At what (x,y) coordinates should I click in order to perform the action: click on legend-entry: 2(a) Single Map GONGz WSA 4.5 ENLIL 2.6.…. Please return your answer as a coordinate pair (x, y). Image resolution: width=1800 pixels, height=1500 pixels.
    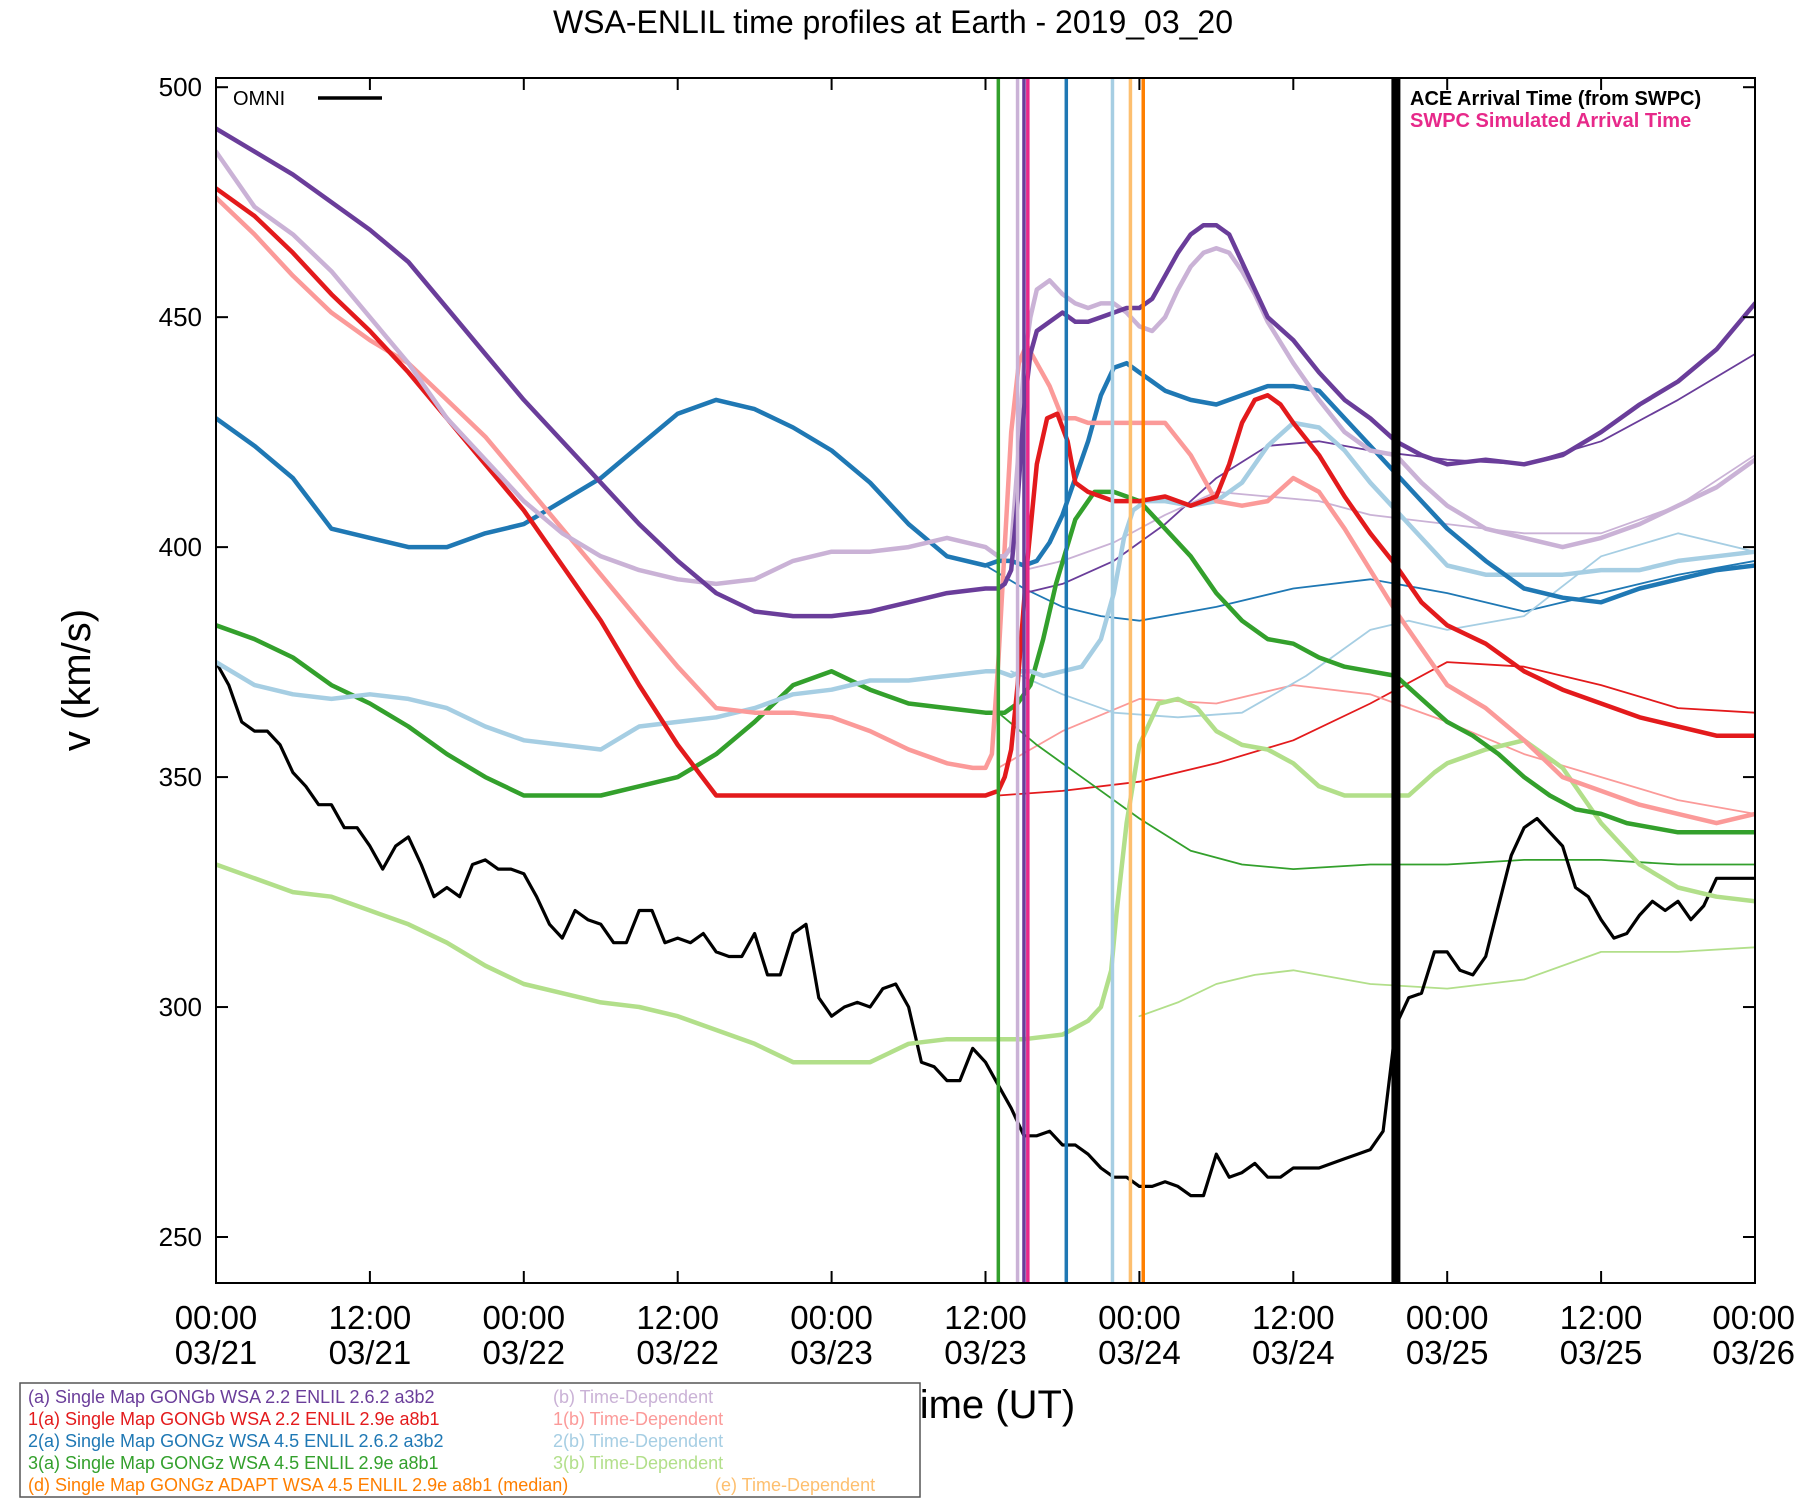
    Looking at the image, I should click on (236, 1441).